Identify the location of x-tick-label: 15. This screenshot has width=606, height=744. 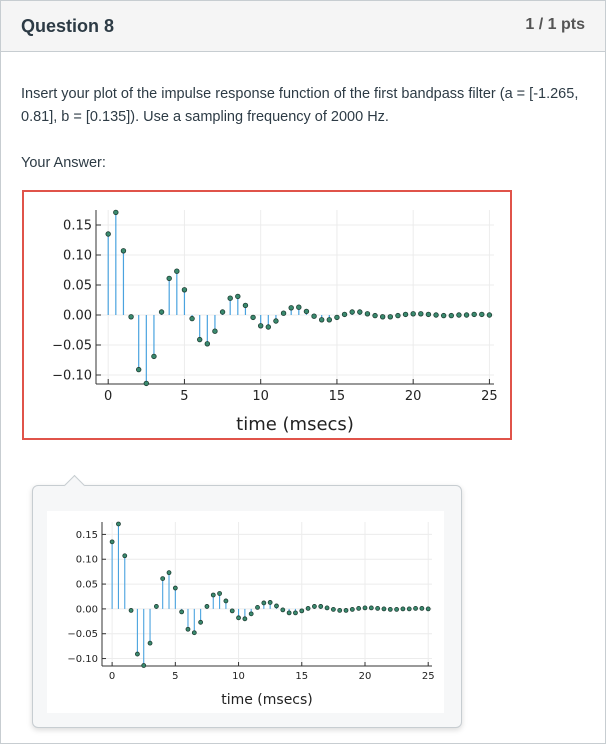
(337, 396).